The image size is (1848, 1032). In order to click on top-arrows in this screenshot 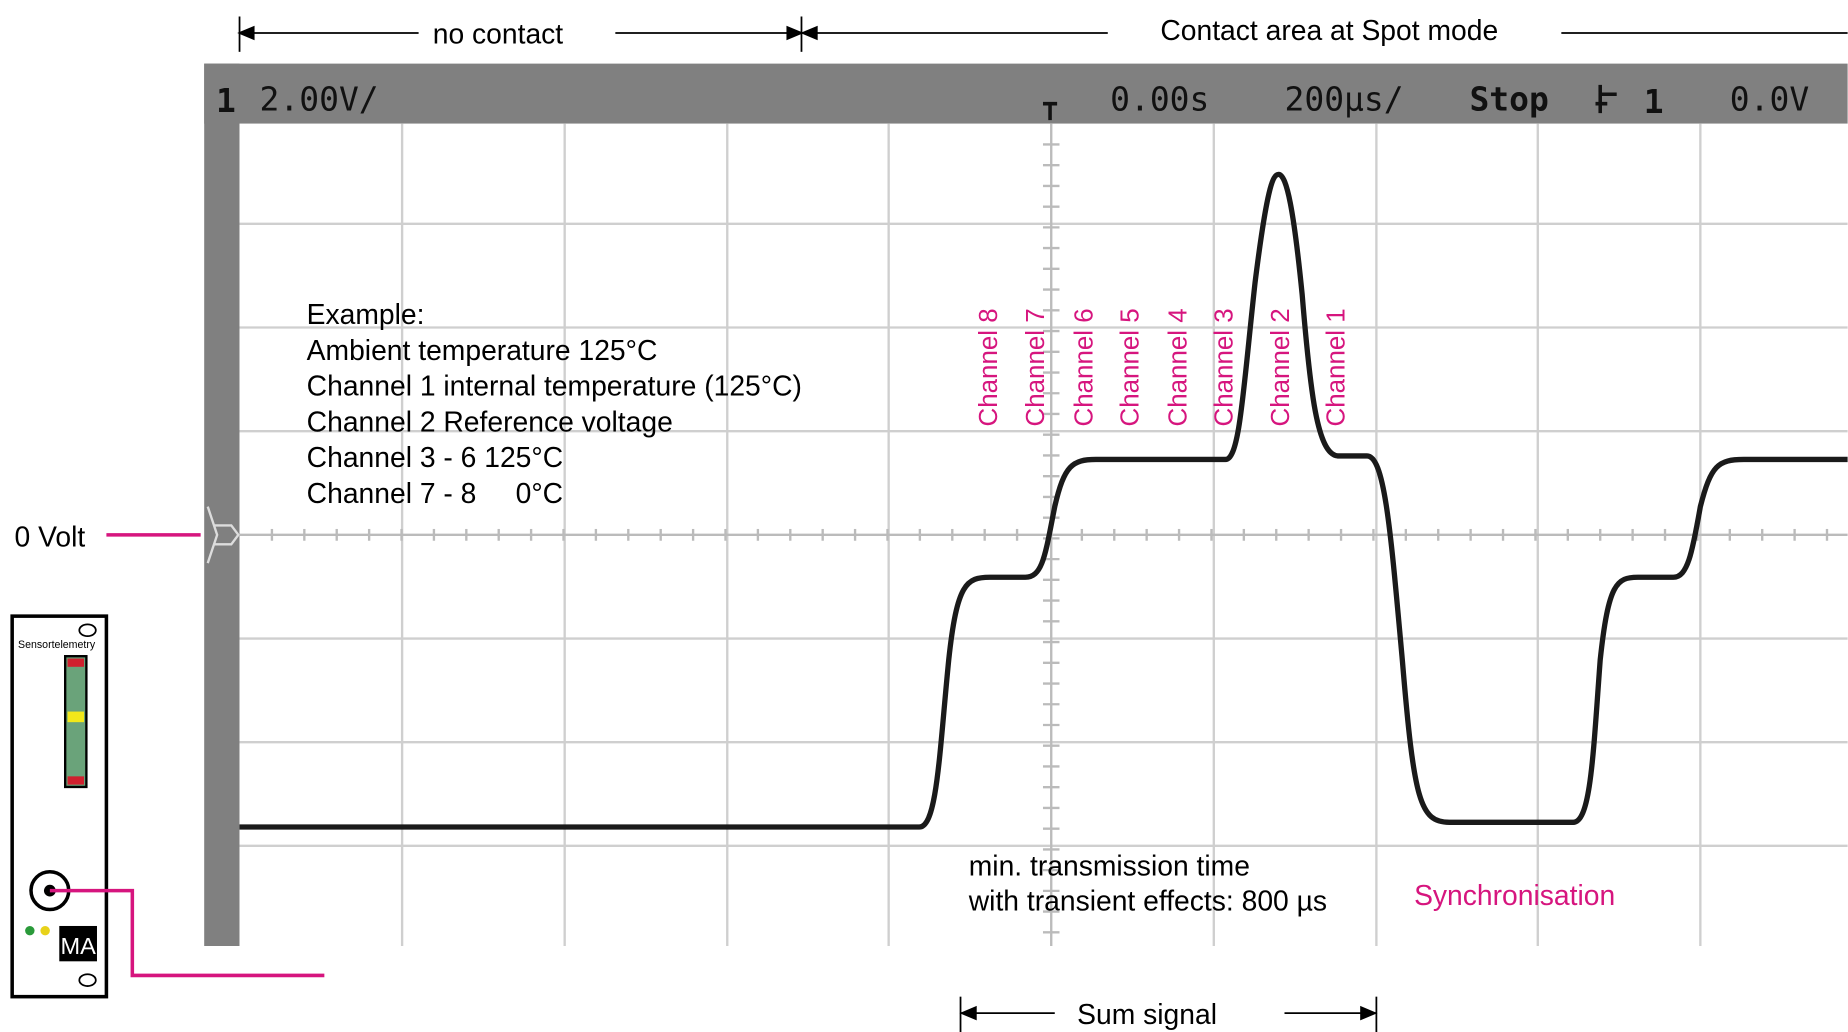, I will do `click(1042, 34)`.